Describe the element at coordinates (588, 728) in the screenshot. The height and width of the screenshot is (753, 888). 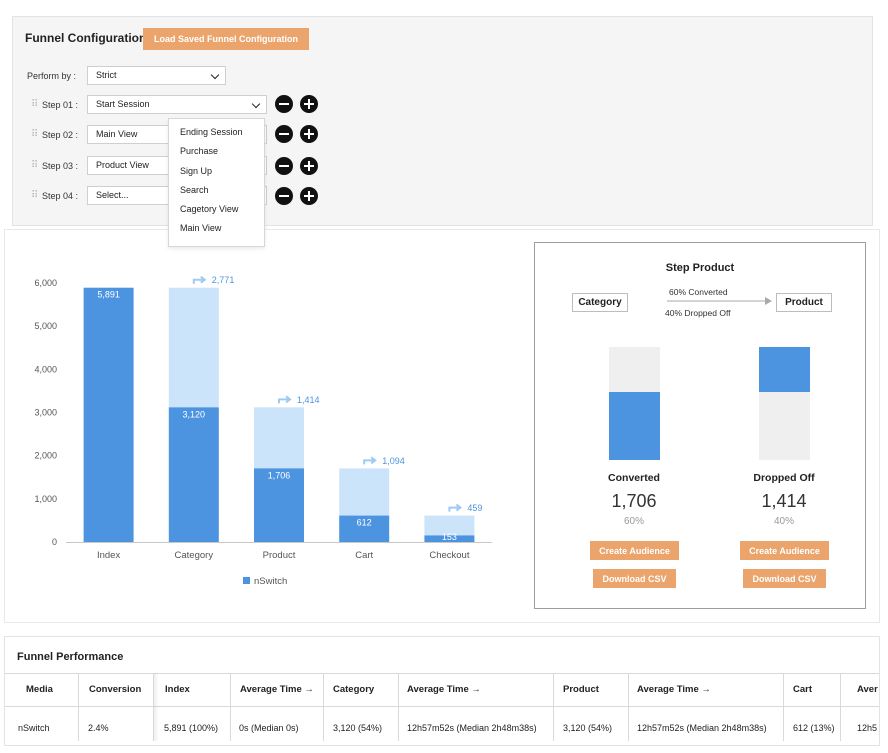
I see `table-cell: 3,120 (54%)` at that location.